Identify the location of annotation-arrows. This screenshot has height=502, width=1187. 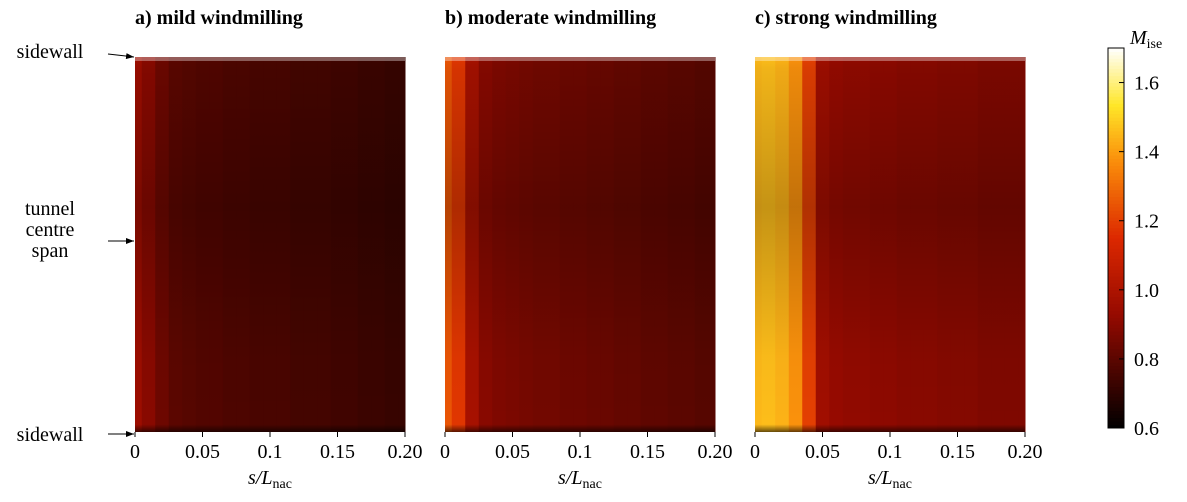
(121, 245).